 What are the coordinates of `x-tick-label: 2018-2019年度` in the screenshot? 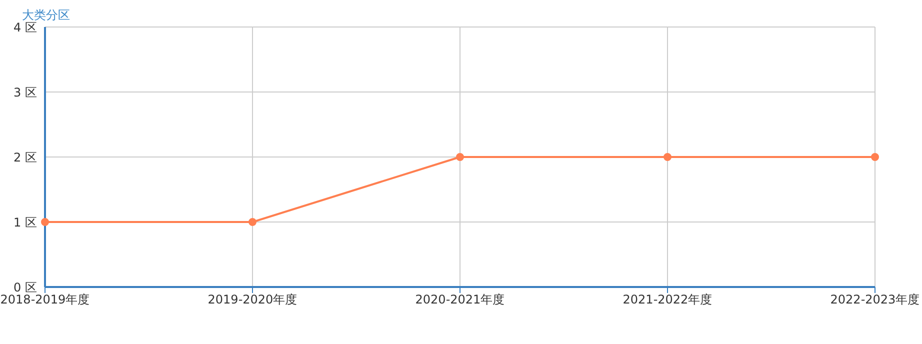 It's located at (45, 299).